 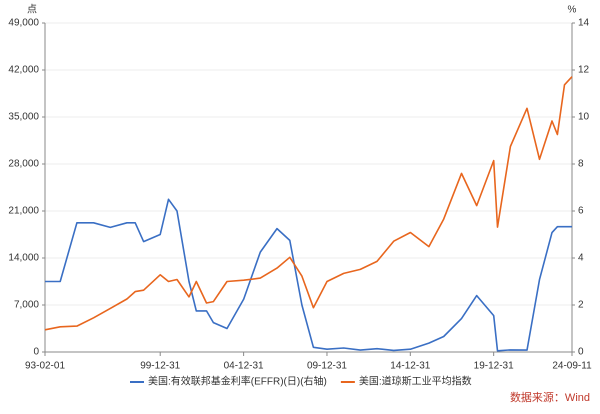 I want to click on y-tick-label: 49,000, so click(x=23, y=23).